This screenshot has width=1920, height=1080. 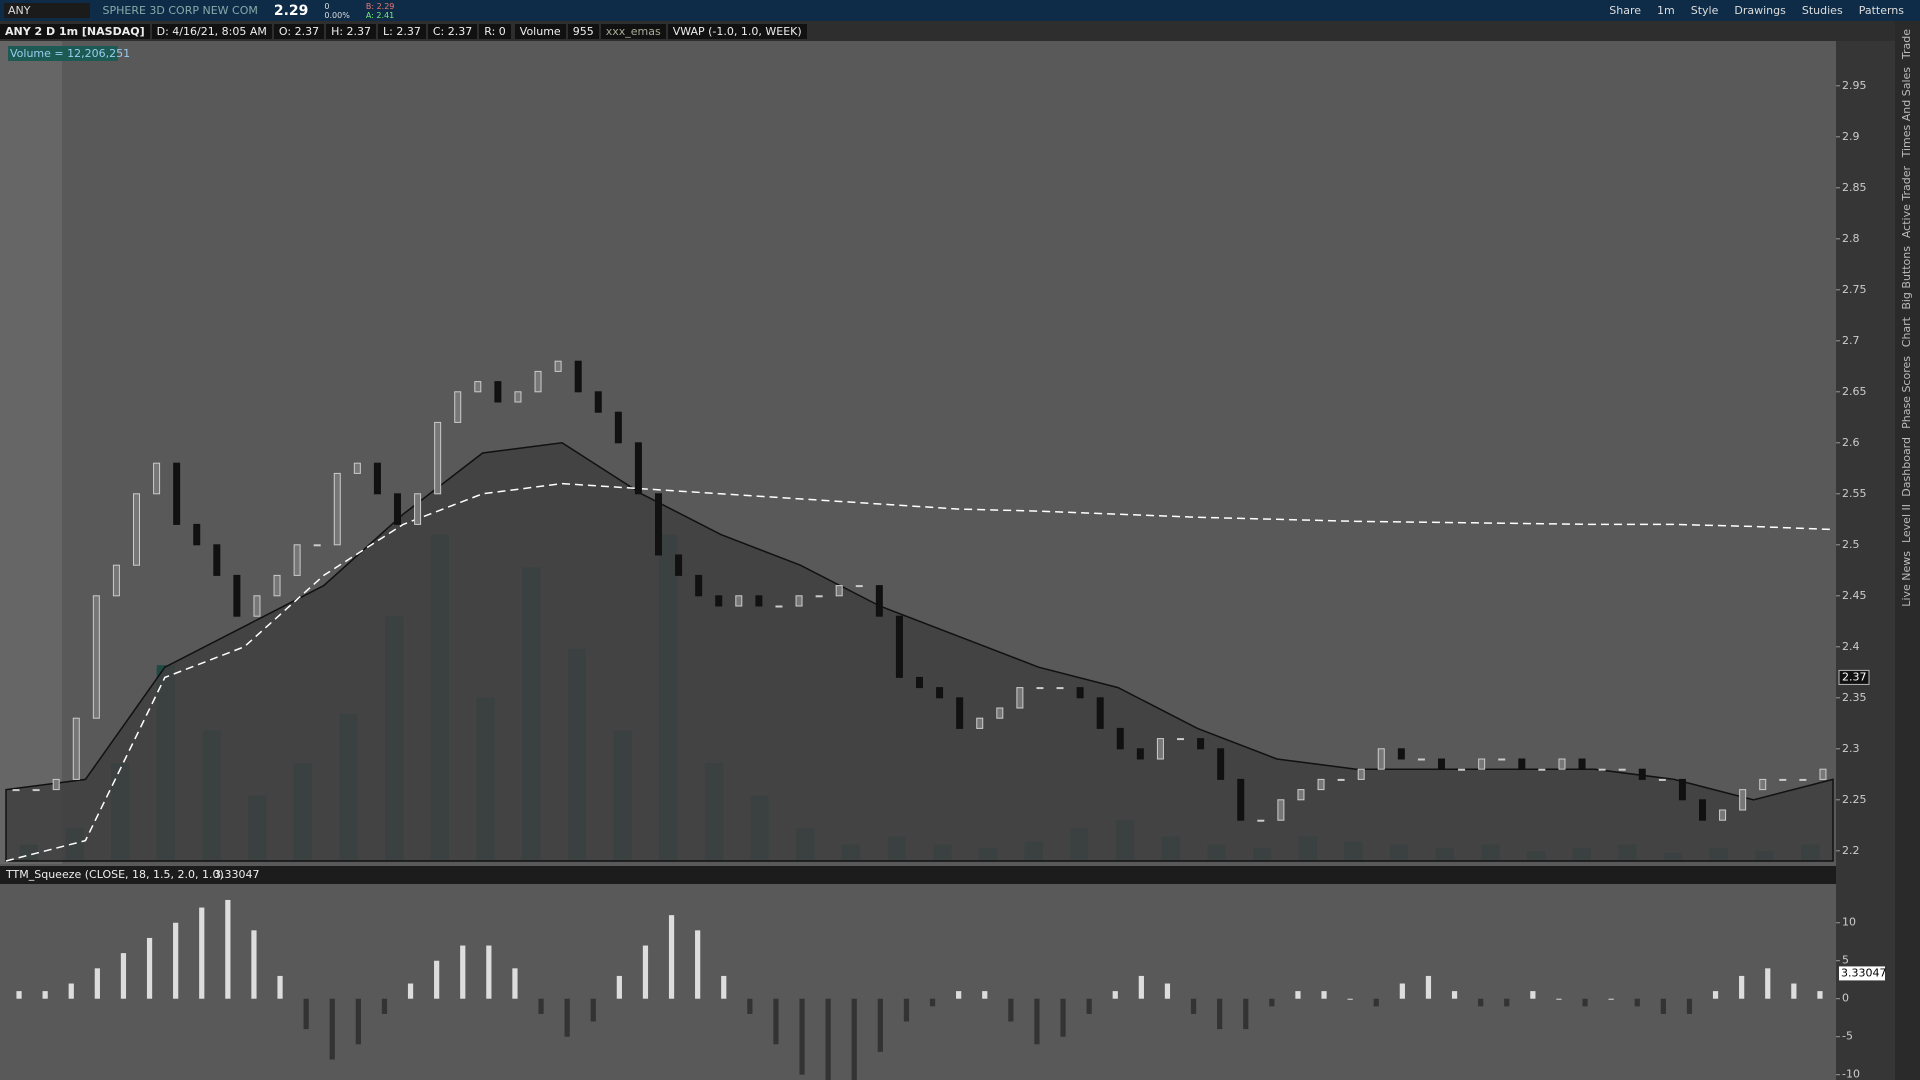 What do you see at coordinates (1906, 201) in the screenshot?
I see `side-tab: Active Trader` at bounding box center [1906, 201].